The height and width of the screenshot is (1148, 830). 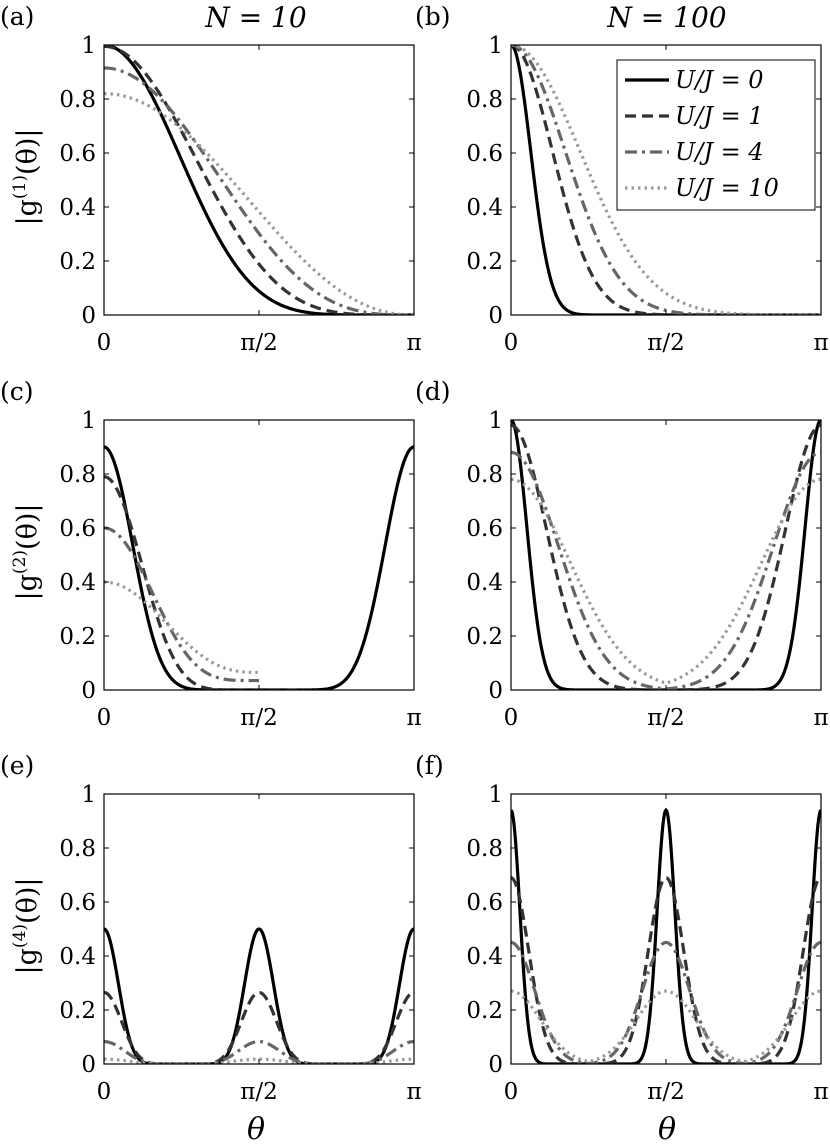 I want to click on column-title-n100: N = 100, so click(x=666, y=17).